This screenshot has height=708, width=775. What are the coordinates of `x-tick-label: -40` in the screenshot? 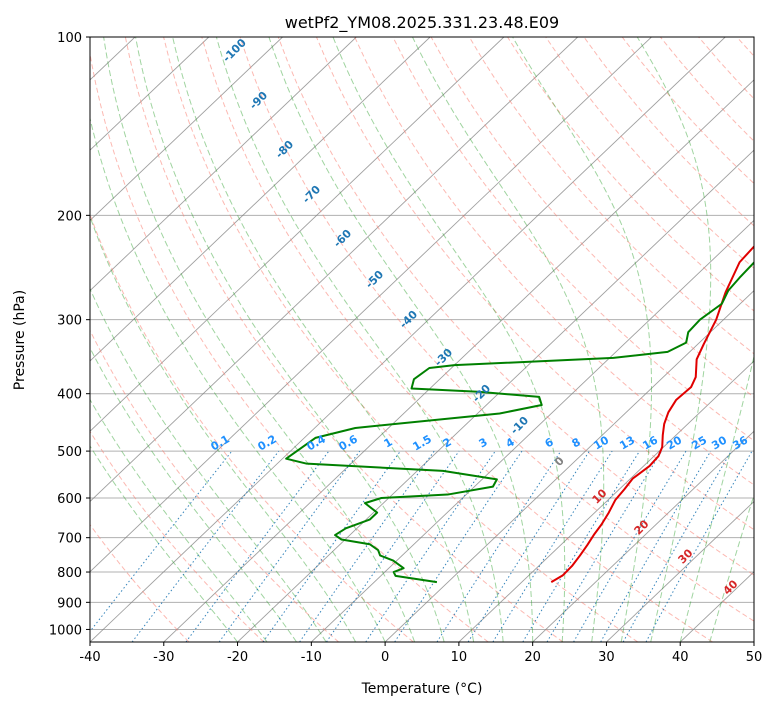 It's located at (89, 657).